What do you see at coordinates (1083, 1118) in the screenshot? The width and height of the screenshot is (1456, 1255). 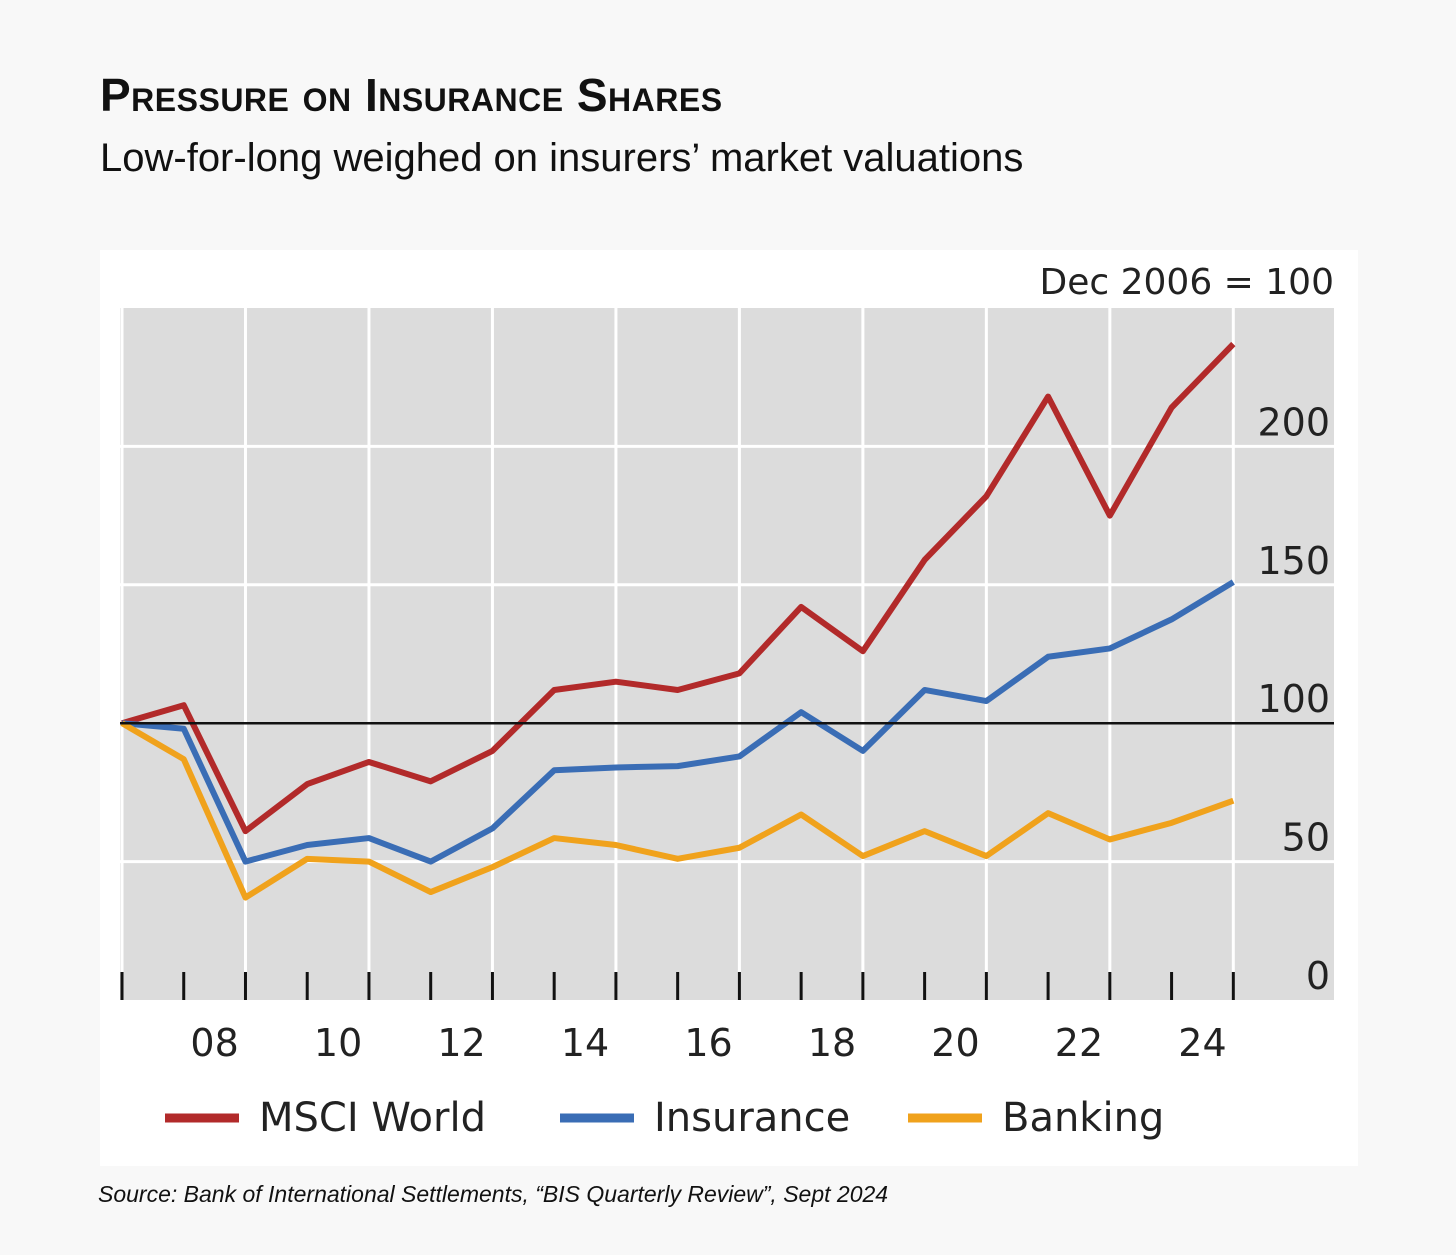 I see `legend-label: Banking` at bounding box center [1083, 1118].